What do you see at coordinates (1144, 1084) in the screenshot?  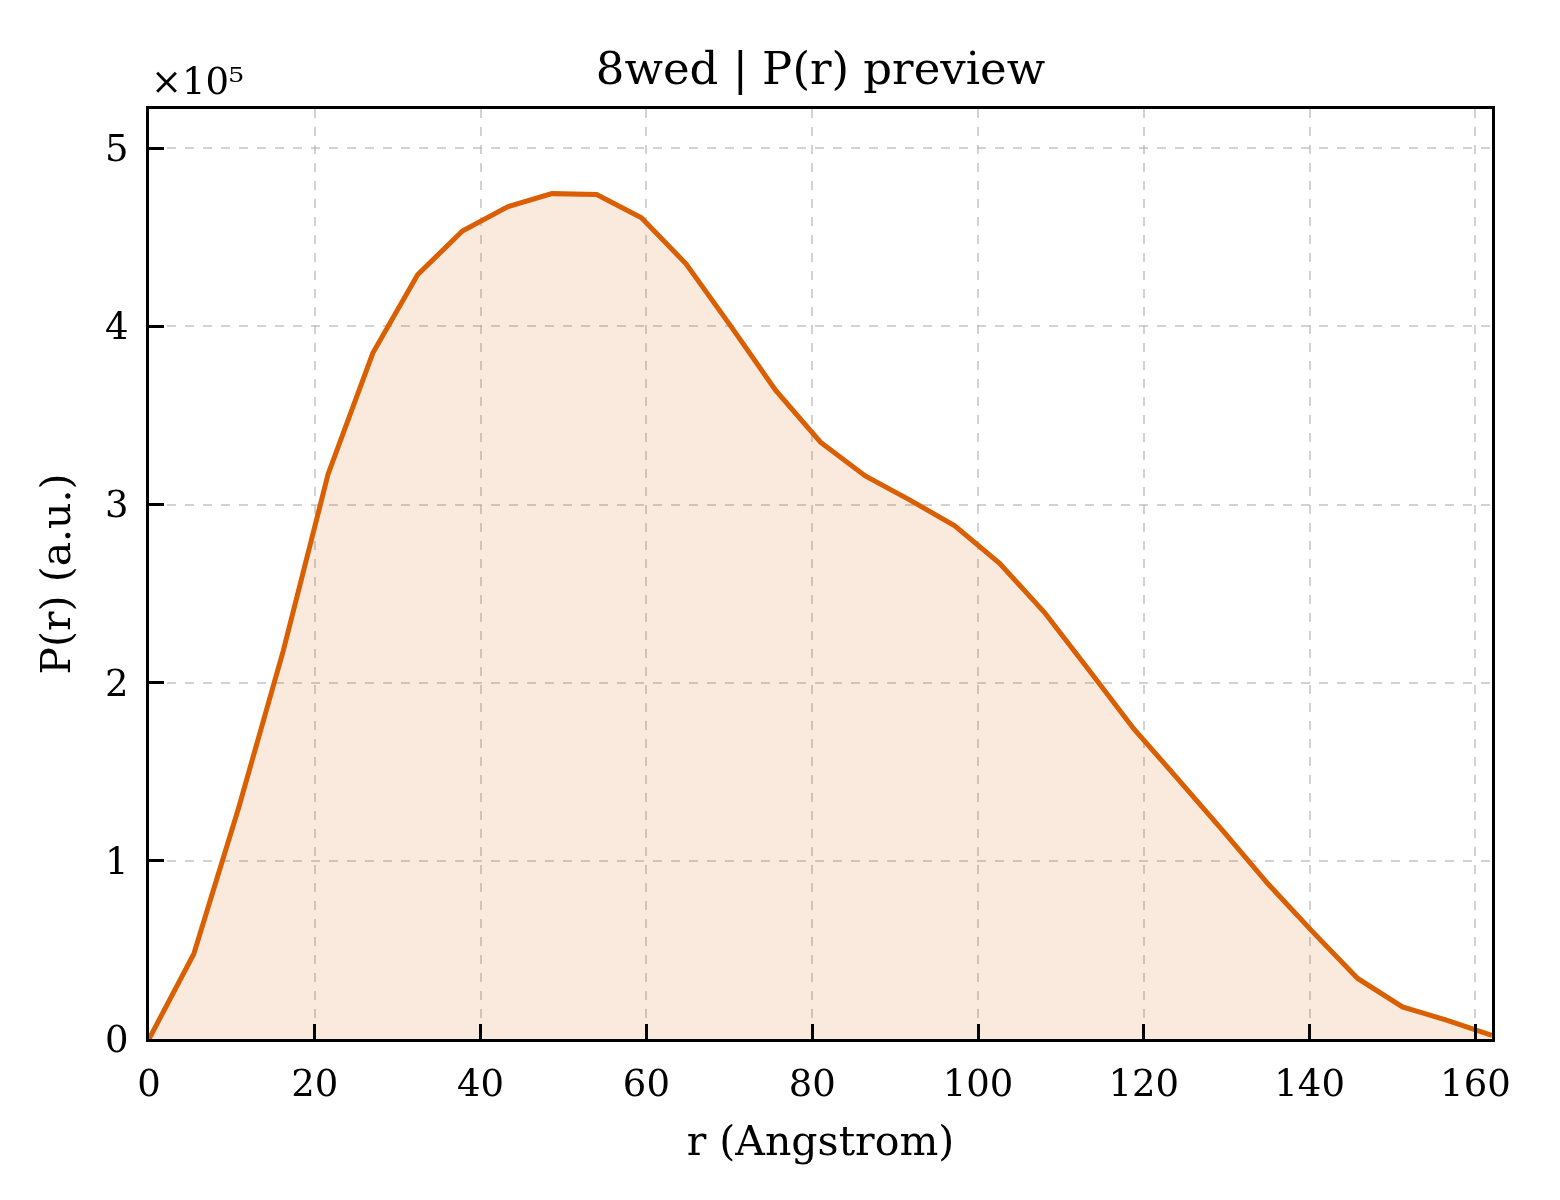 I see `x-tick-label: 120` at bounding box center [1144, 1084].